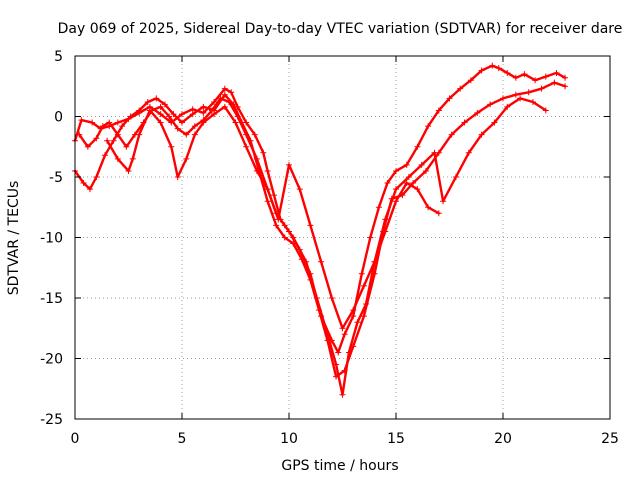 This screenshot has width=640, height=480. What do you see at coordinates (51, 299) in the screenshot?
I see `y-tick-label: -15` at bounding box center [51, 299].